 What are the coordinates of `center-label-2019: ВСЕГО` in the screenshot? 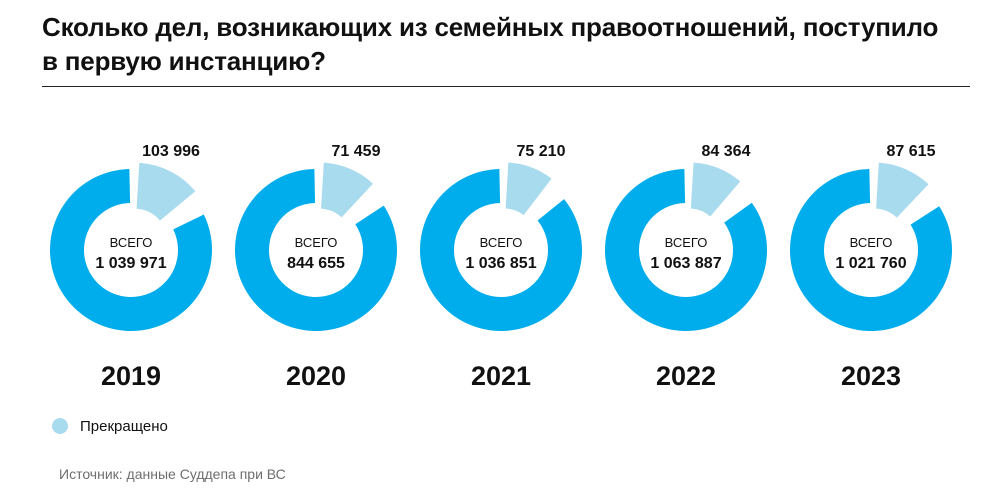 It's located at (131, 242).